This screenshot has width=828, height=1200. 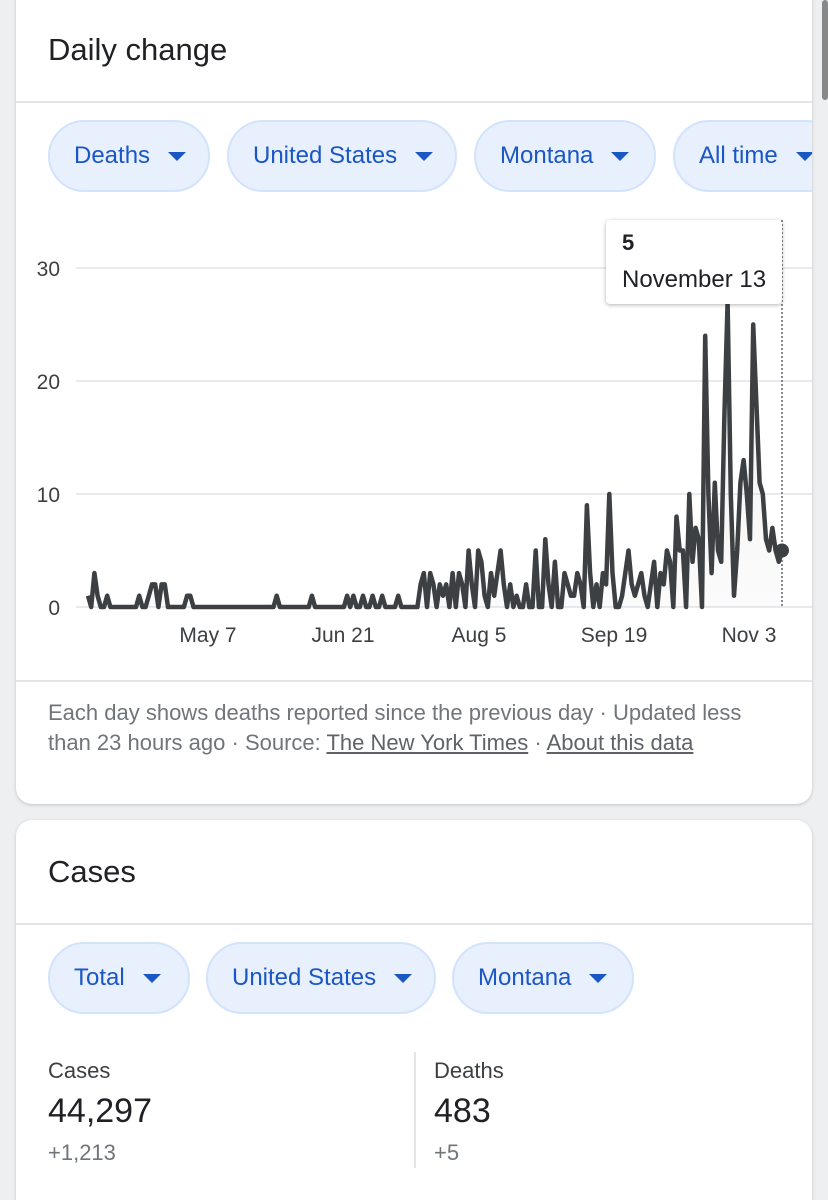 What do you see at coordinates (342, 635) in the screenshot?
I see `x-tick-label: Jun 21` at bounding box center [342, 635].